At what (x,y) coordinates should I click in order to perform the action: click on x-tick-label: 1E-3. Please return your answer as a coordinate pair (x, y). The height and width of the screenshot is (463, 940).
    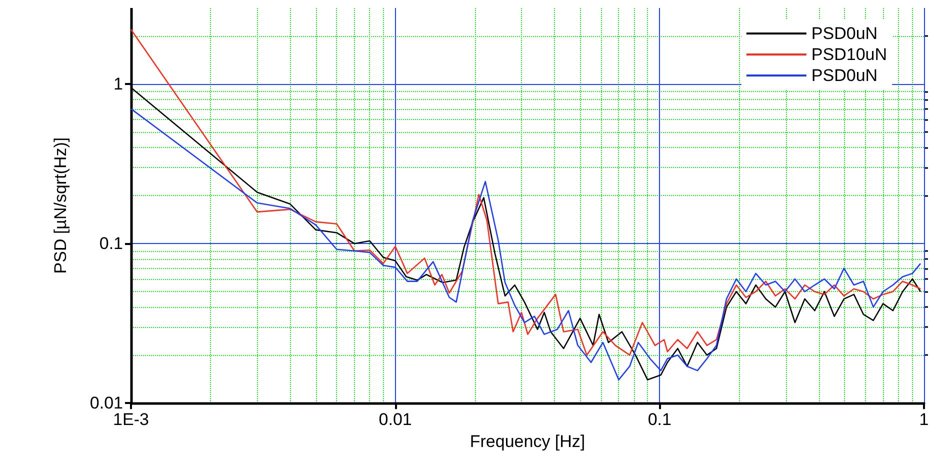
    Looking at the image, I should click on (131, 420).